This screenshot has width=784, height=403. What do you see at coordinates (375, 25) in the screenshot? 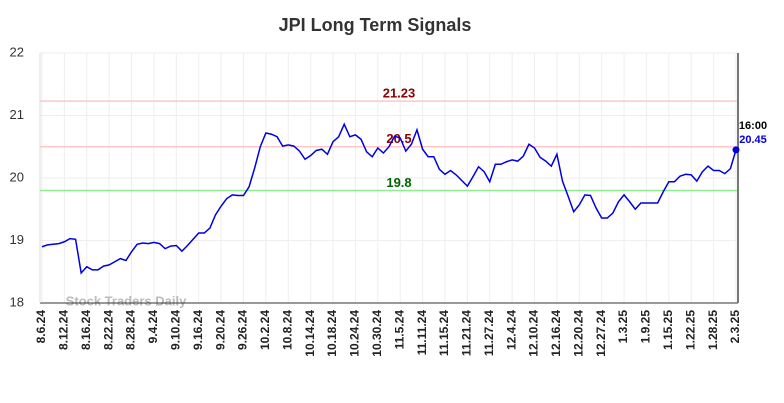
I see `chart-title: JPI Long Term Signals` at bounding box center [375, 25].